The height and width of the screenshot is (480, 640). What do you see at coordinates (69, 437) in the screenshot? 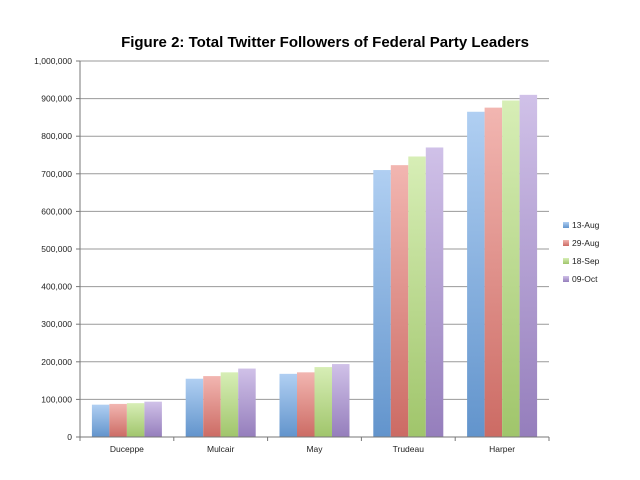
I see `y-tick-label: 0` at bounding box center [69, 437].